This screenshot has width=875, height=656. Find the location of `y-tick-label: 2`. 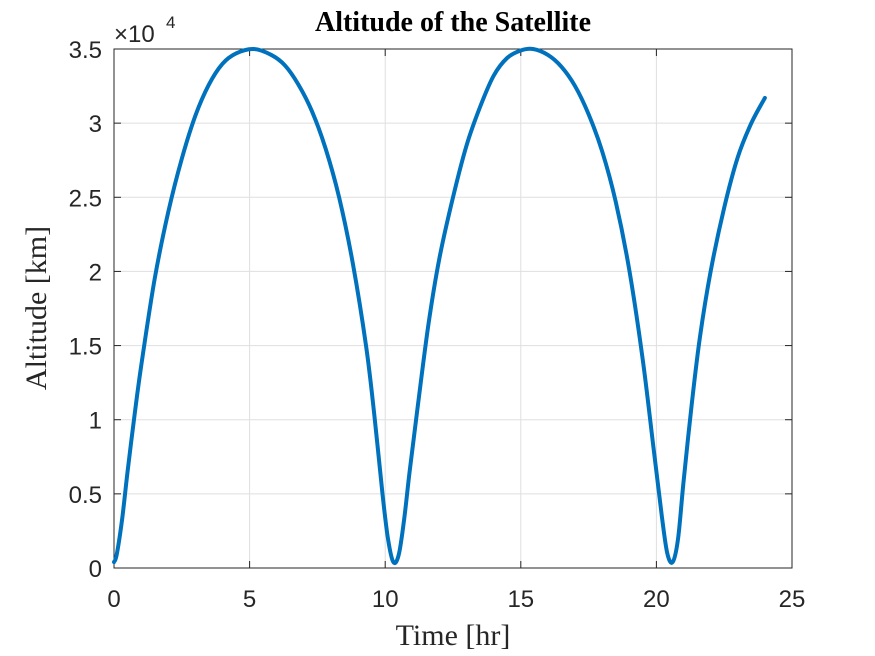

y-tick-label: 2 is located at coordinates (95, 272).